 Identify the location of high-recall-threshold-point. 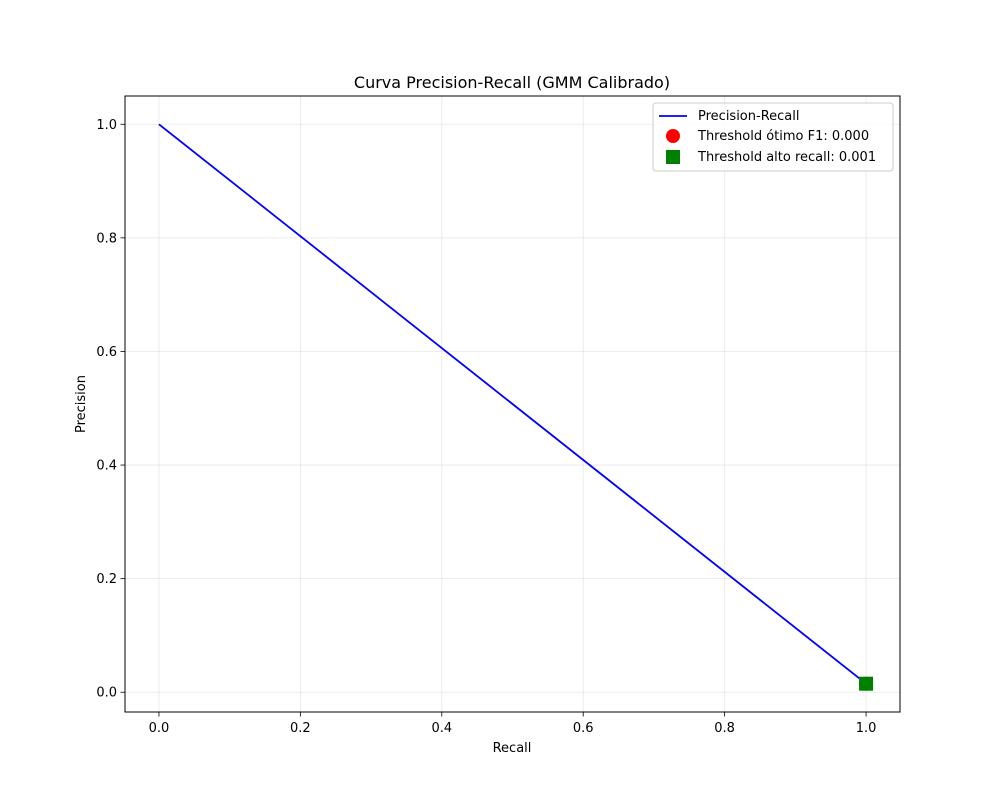
(866, 683).